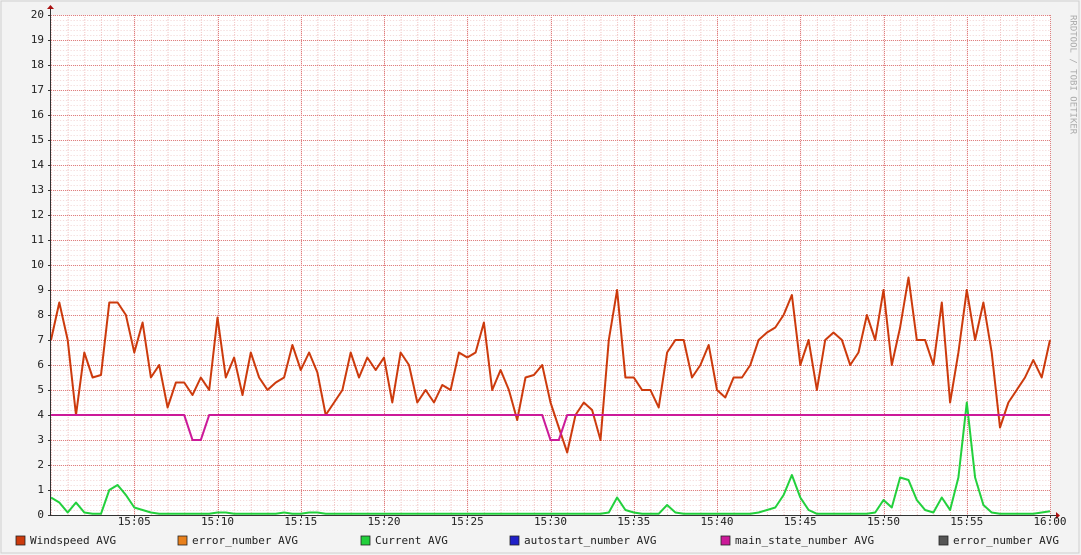 This screenshot has height=555, width=1081. I want to click on y-tick-label: 14, so click(38, 164).